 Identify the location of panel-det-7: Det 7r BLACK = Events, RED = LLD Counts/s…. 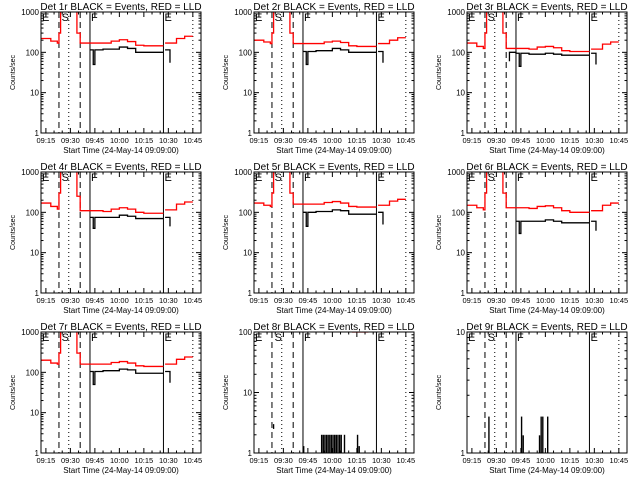
(106, 398).